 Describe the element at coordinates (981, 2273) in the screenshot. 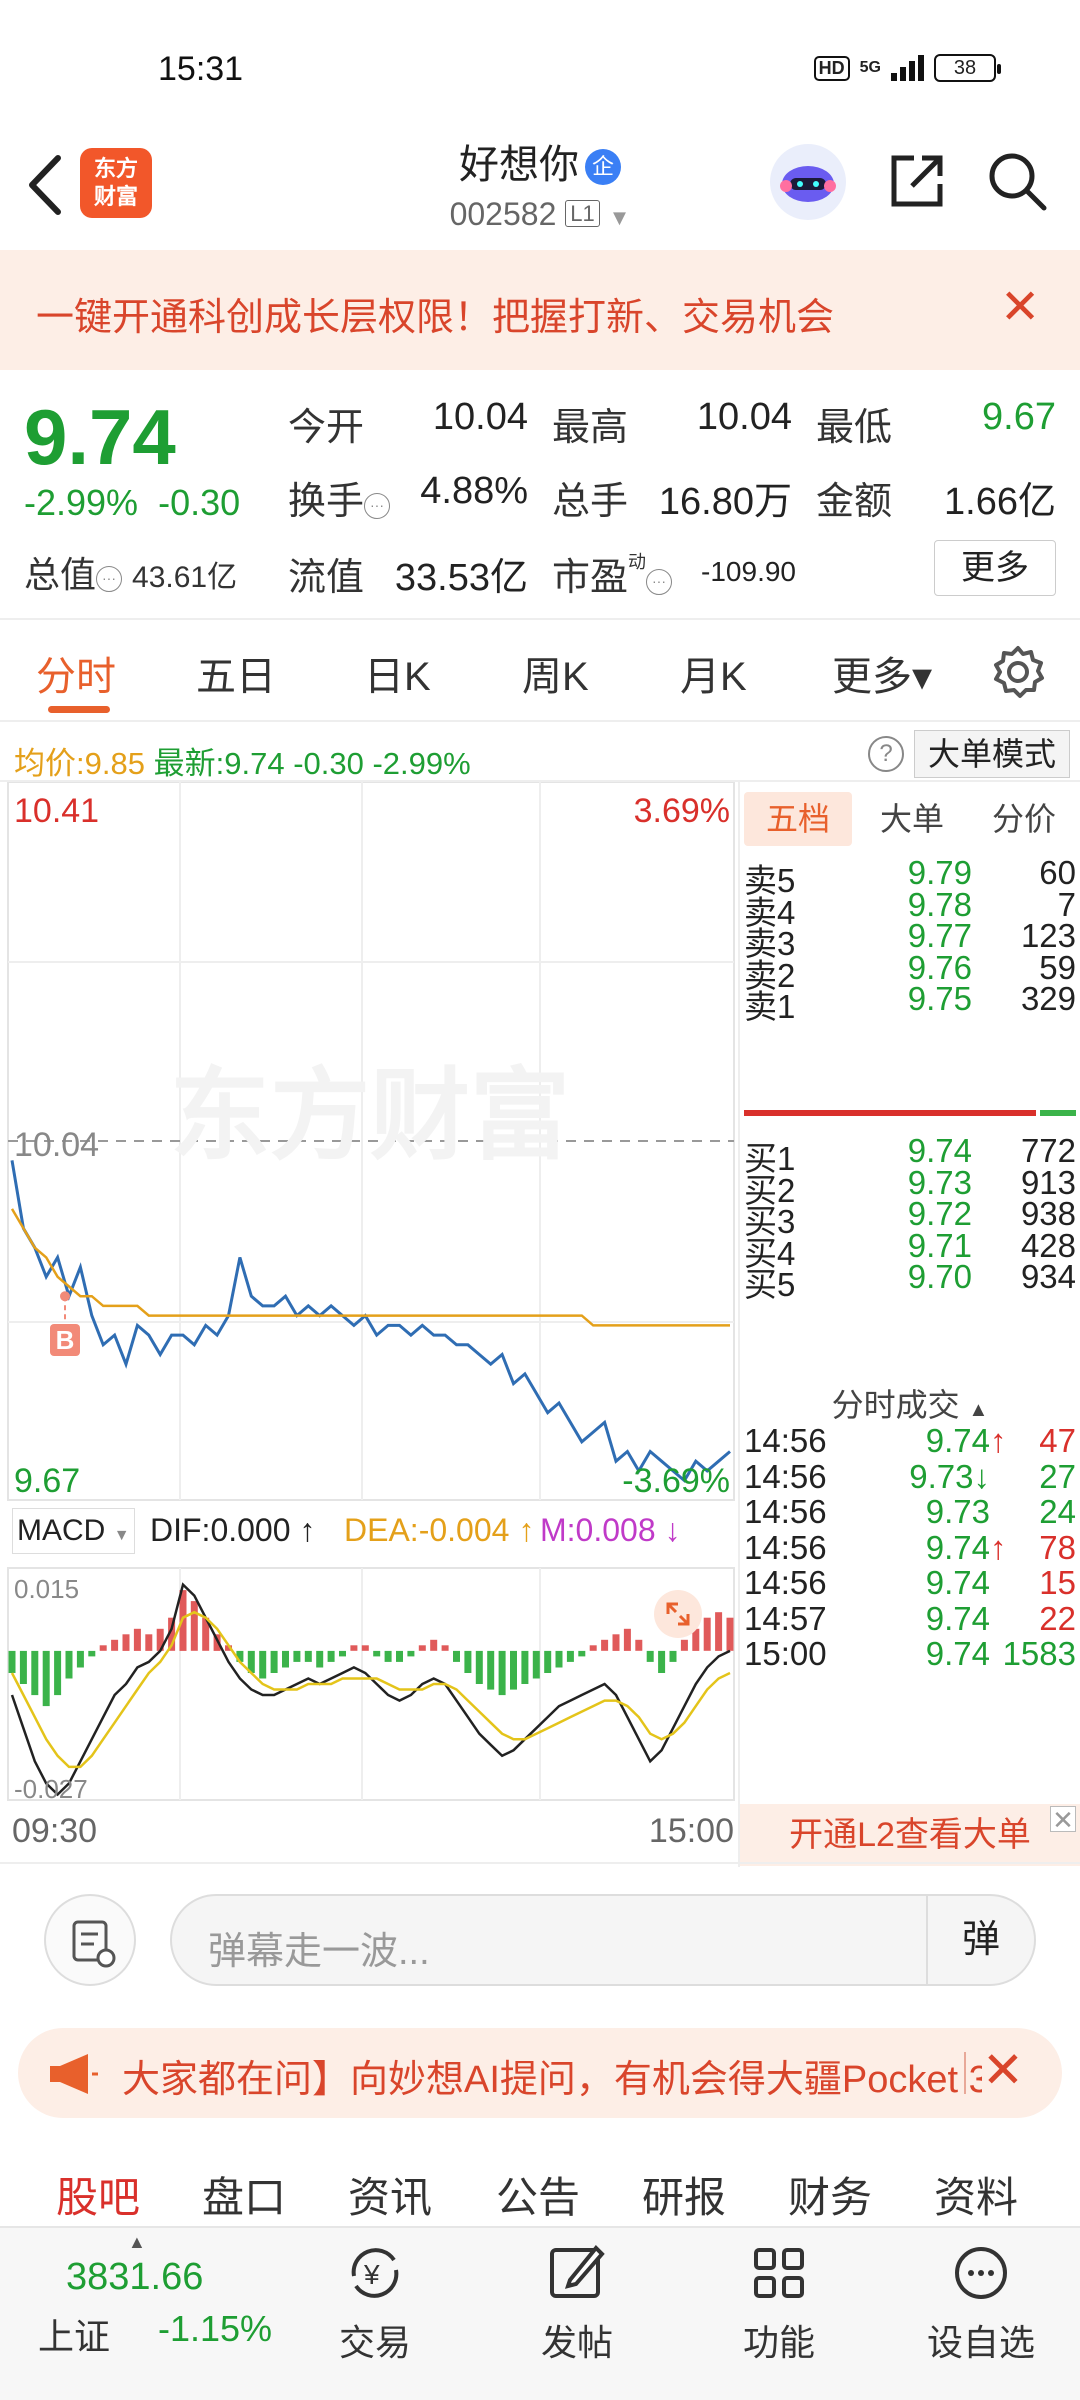

I see `more-circle-icon` at that location.